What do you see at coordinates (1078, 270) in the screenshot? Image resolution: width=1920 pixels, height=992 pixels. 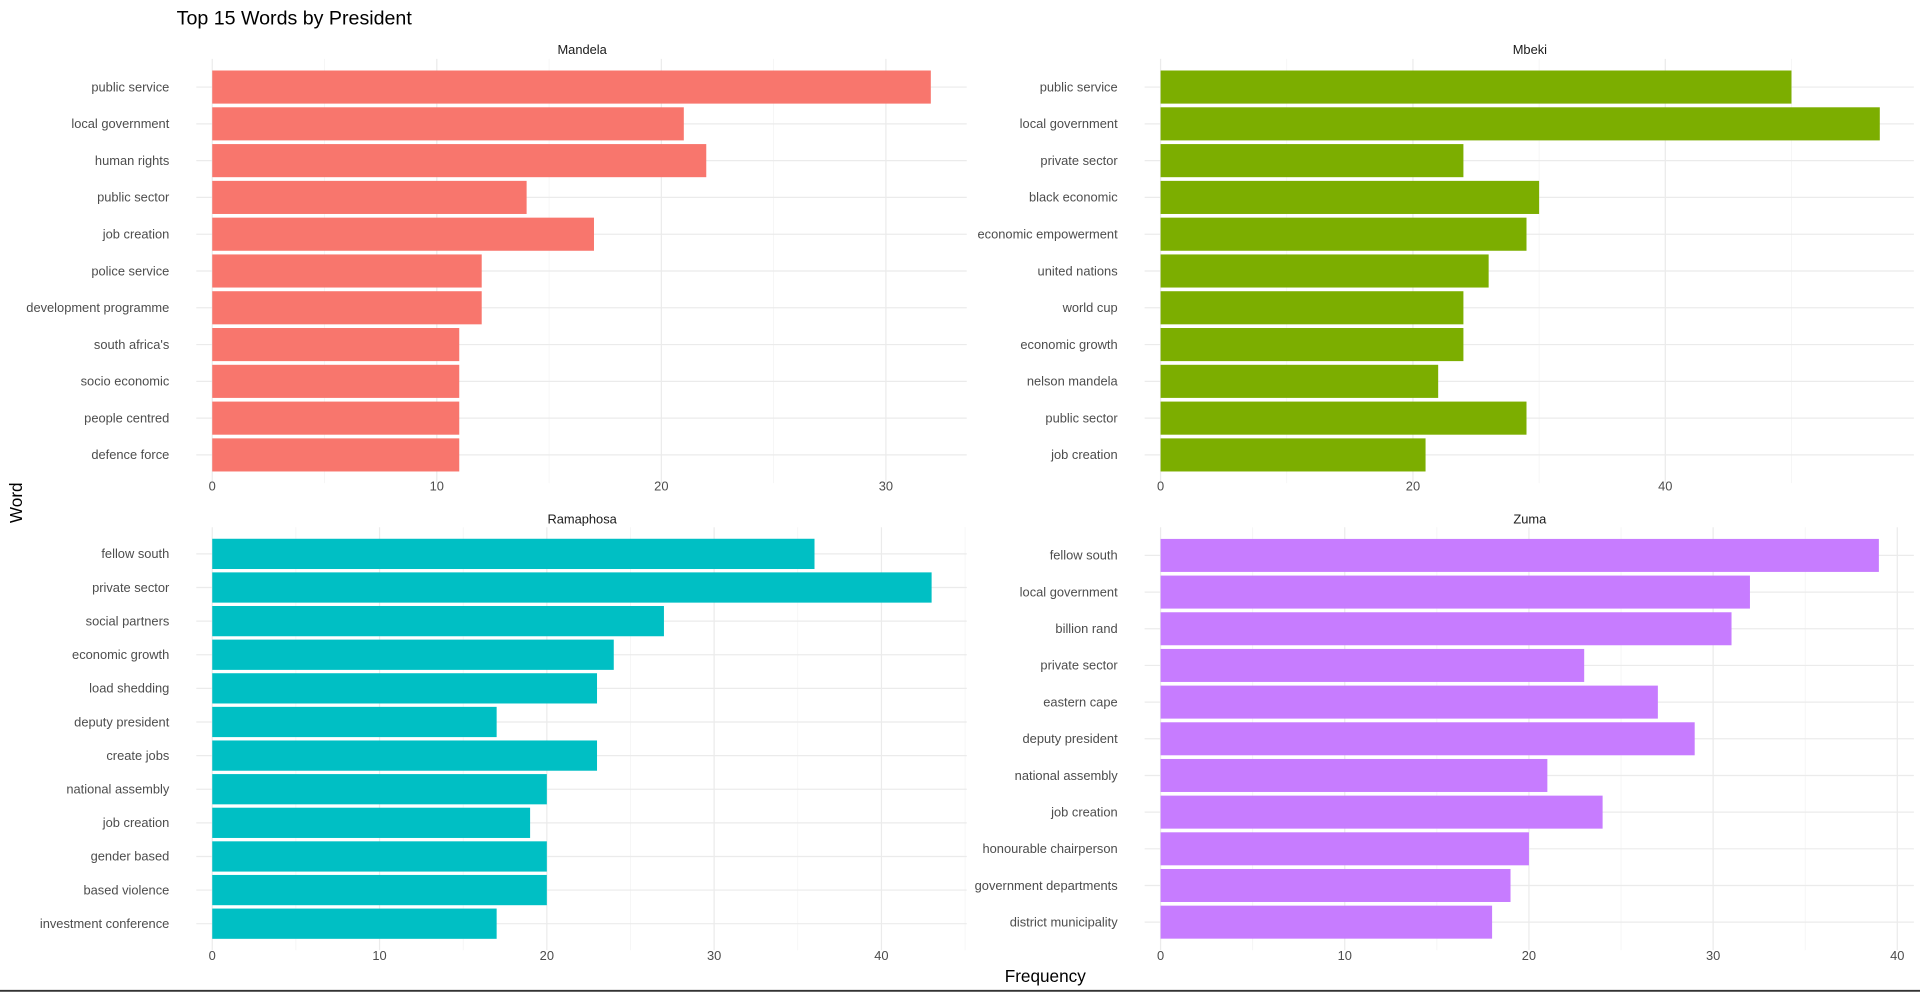 I see `y-tick-label: united nations` at bounding box center [1078, 270].